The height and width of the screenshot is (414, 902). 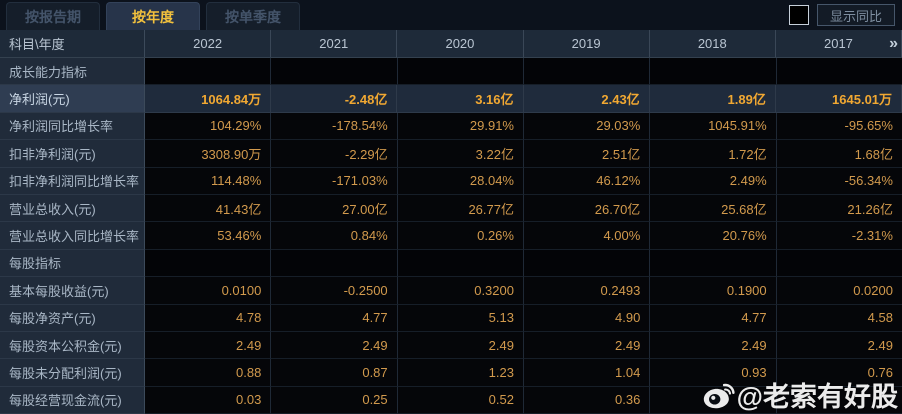 I want to click on year-header-2020: 2020, so click(x=460, y=43).